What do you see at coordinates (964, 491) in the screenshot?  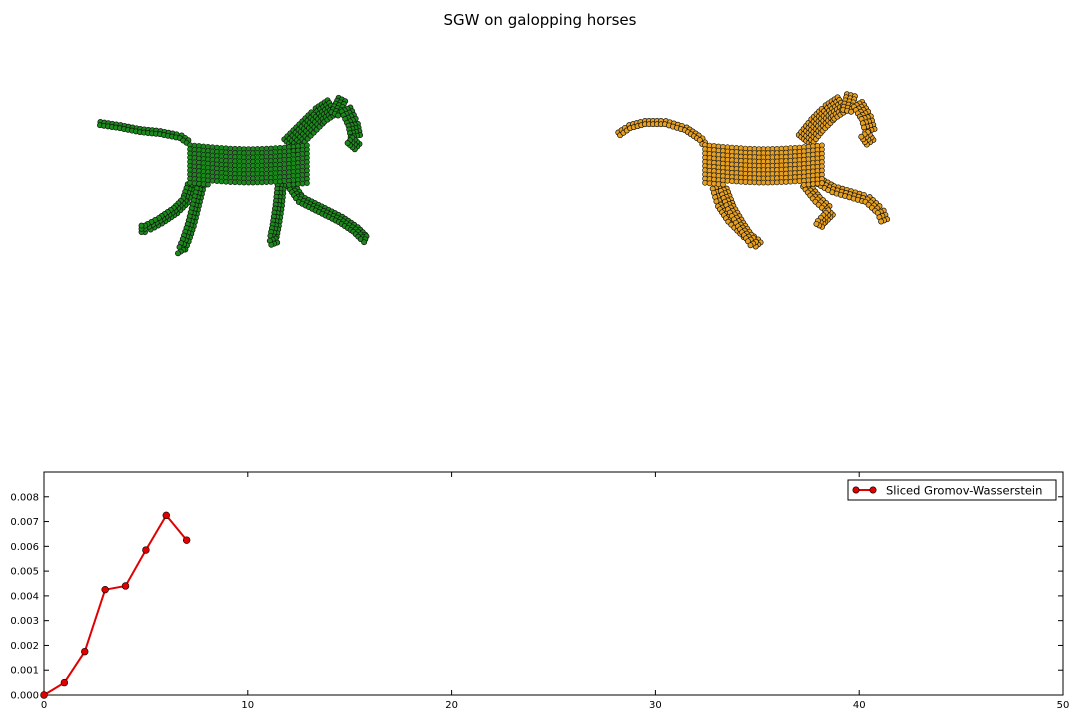 I see `legend-label: Sliced Gromov-Wasserstein` at bounding box center [964, 491].